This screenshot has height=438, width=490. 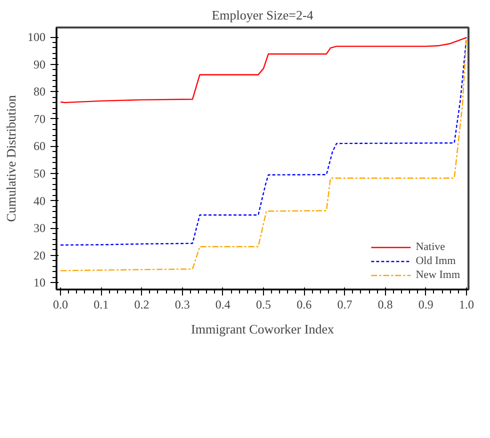 I want to click on legend-label: Old Imm, so click(x=436, y=261).